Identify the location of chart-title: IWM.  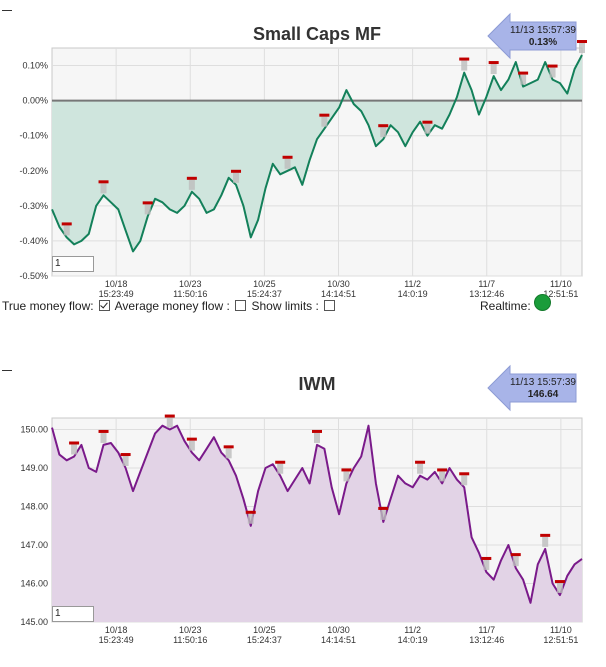
(317, 384).